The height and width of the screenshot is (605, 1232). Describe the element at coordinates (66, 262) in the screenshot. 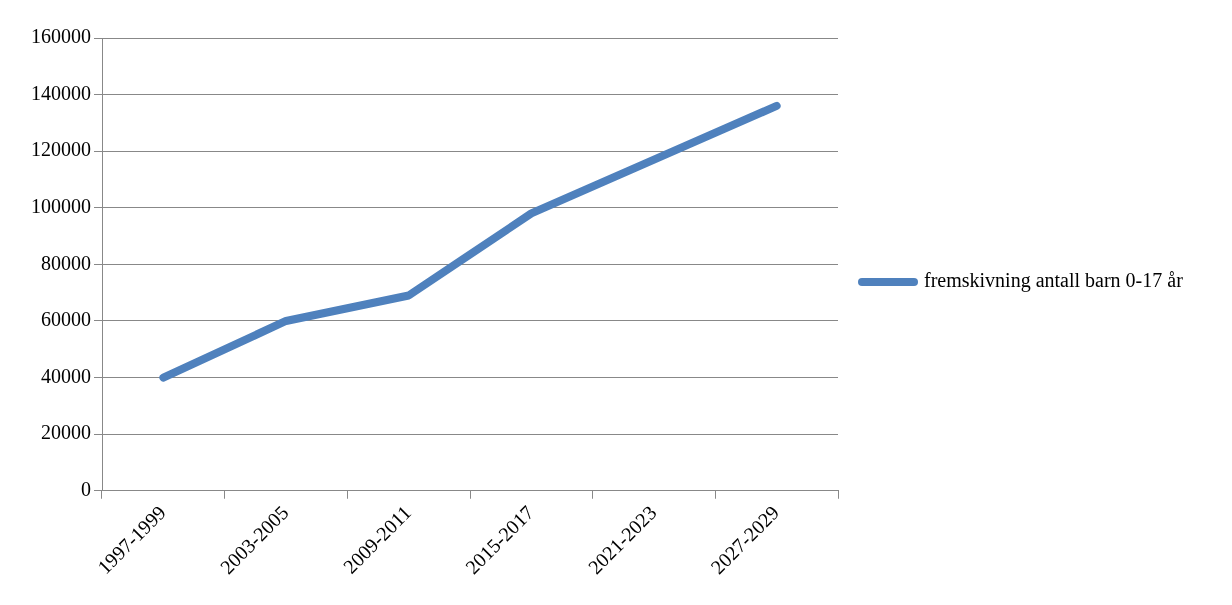

I see `y-tick-label: 80000` at that location.